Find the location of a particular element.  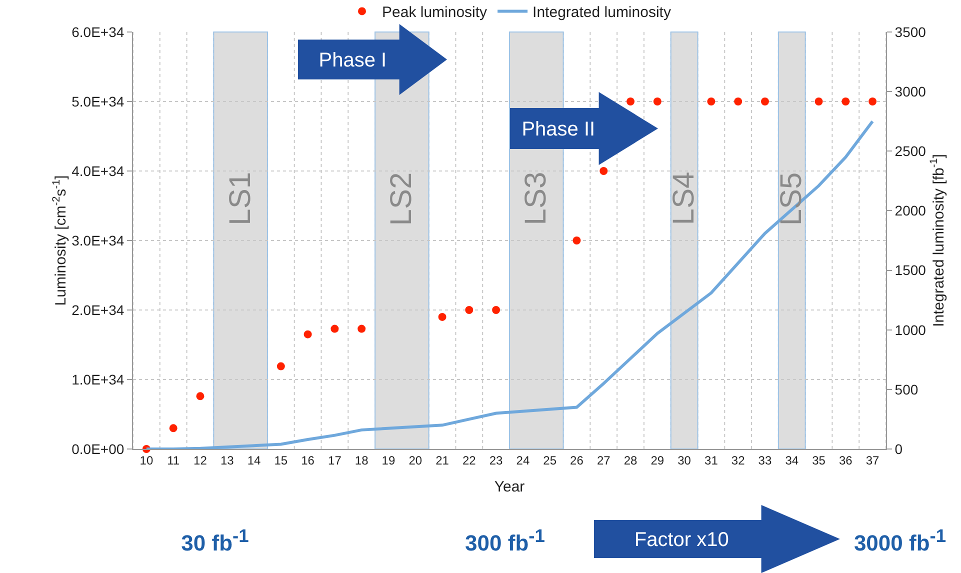

y-tick-label: 0.0E+00 is located at coordinates (98, 448).